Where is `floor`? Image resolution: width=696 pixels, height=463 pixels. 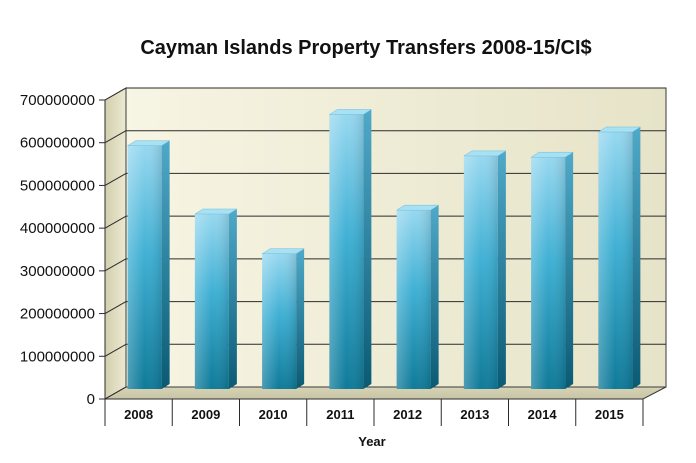
floor is located at coordinates (385, 393).